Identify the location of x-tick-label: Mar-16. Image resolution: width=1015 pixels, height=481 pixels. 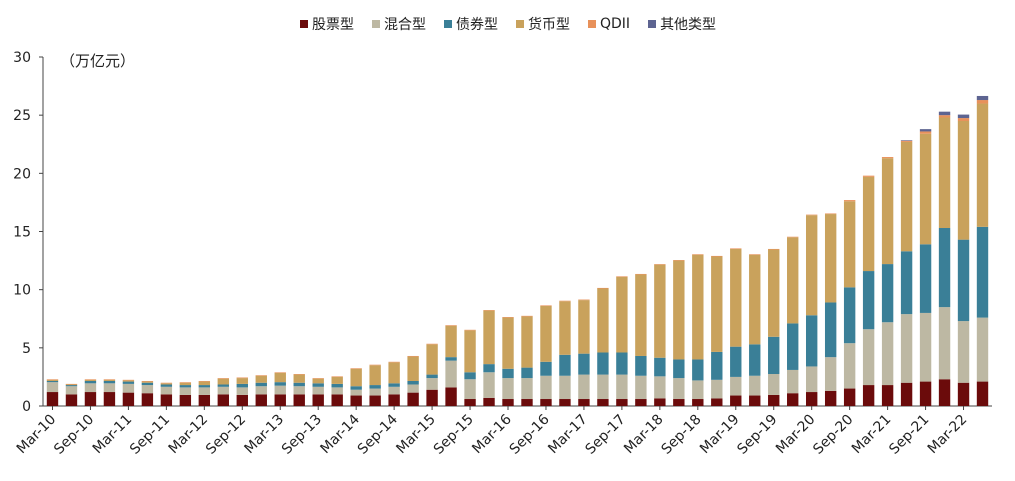
(492, 434).